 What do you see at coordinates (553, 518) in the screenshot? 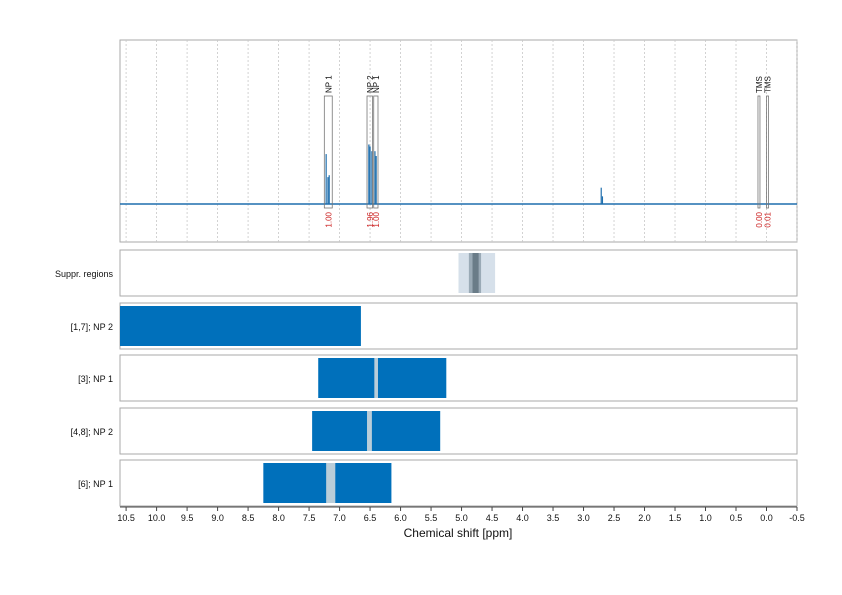
I see `x-tick-label: 3.5` at bounding box center [553, 518].